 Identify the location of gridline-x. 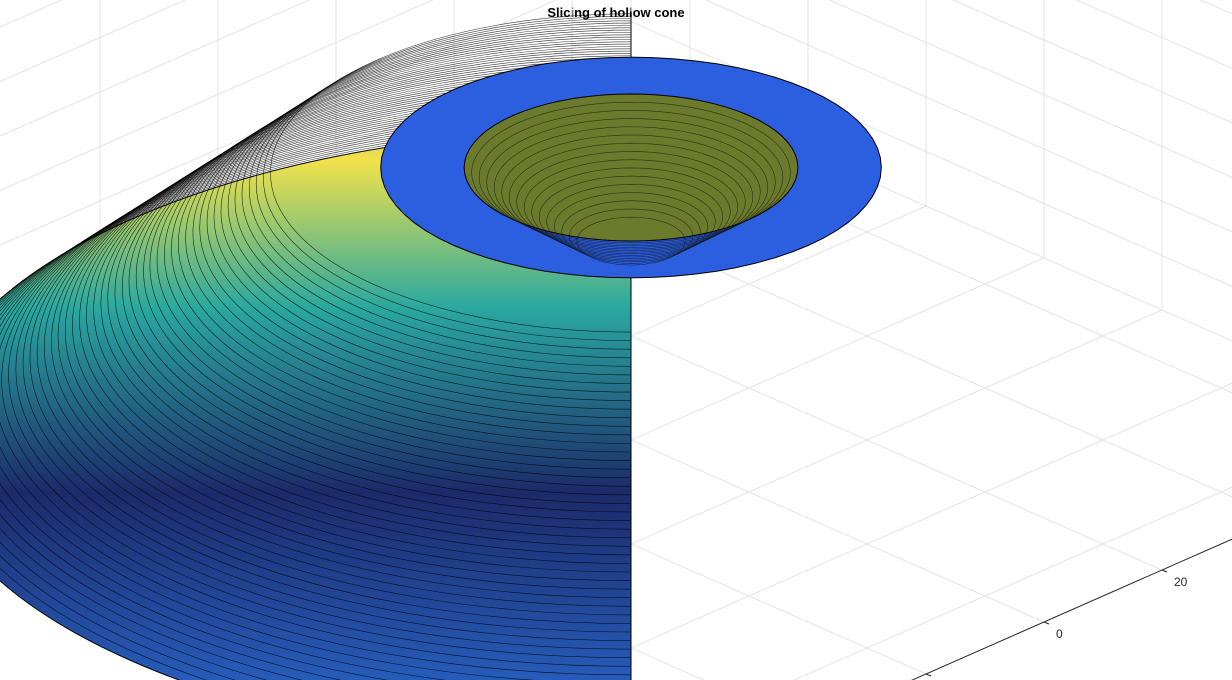
(1012, 583).